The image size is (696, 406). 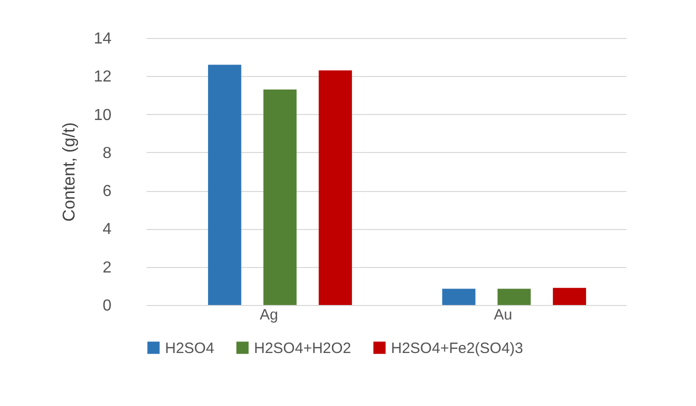 What do you see at coordinates (69, 172) in the screenshot?
I see `y-axis-title: Content, (g/t)` at bounding box center [69, 172].